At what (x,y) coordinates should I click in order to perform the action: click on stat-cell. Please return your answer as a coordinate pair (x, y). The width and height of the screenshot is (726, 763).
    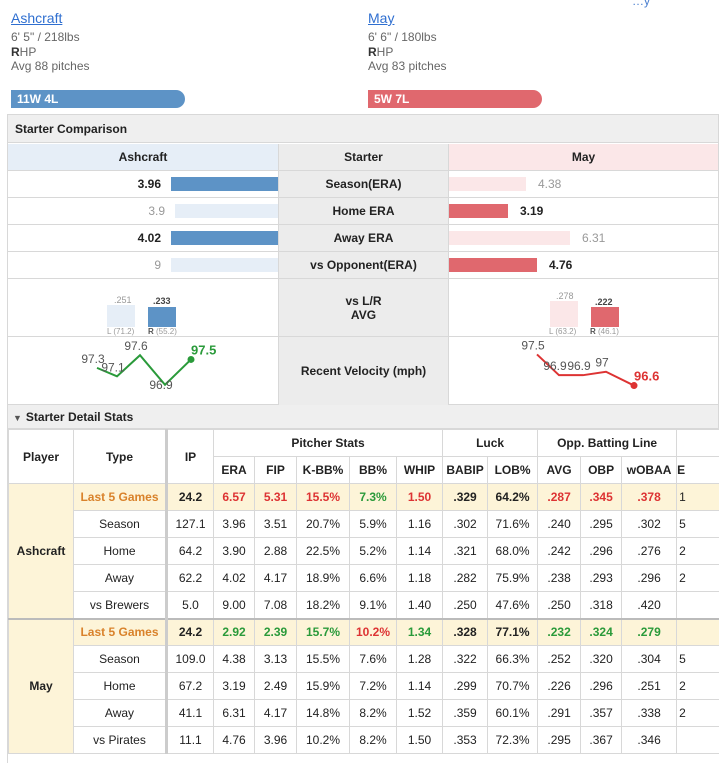
    Looking at the image, I should click on (697, 740).